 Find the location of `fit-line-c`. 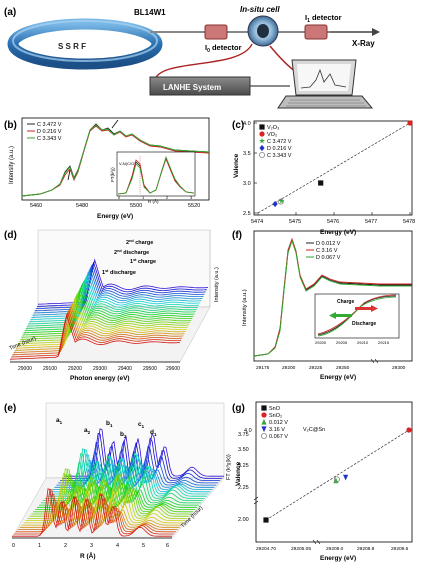

fit-line-c is located at coordinates (334, 168).